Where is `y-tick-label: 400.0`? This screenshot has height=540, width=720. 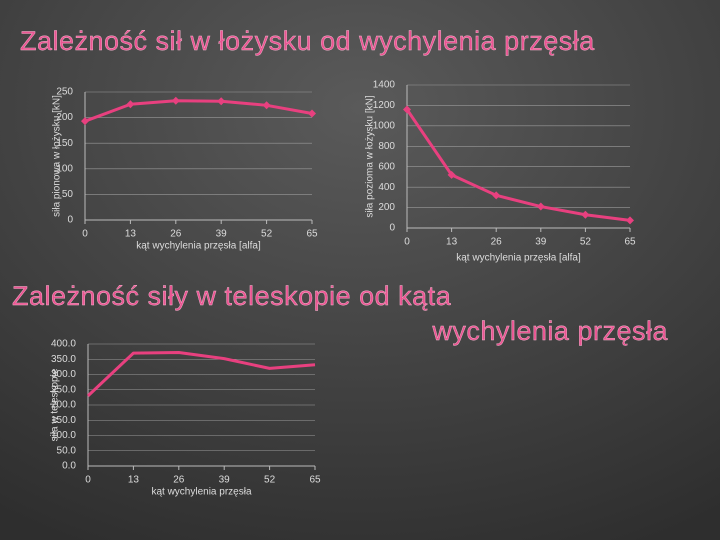 y-tick-label: 400.0 is located at coordinates (63, 344).